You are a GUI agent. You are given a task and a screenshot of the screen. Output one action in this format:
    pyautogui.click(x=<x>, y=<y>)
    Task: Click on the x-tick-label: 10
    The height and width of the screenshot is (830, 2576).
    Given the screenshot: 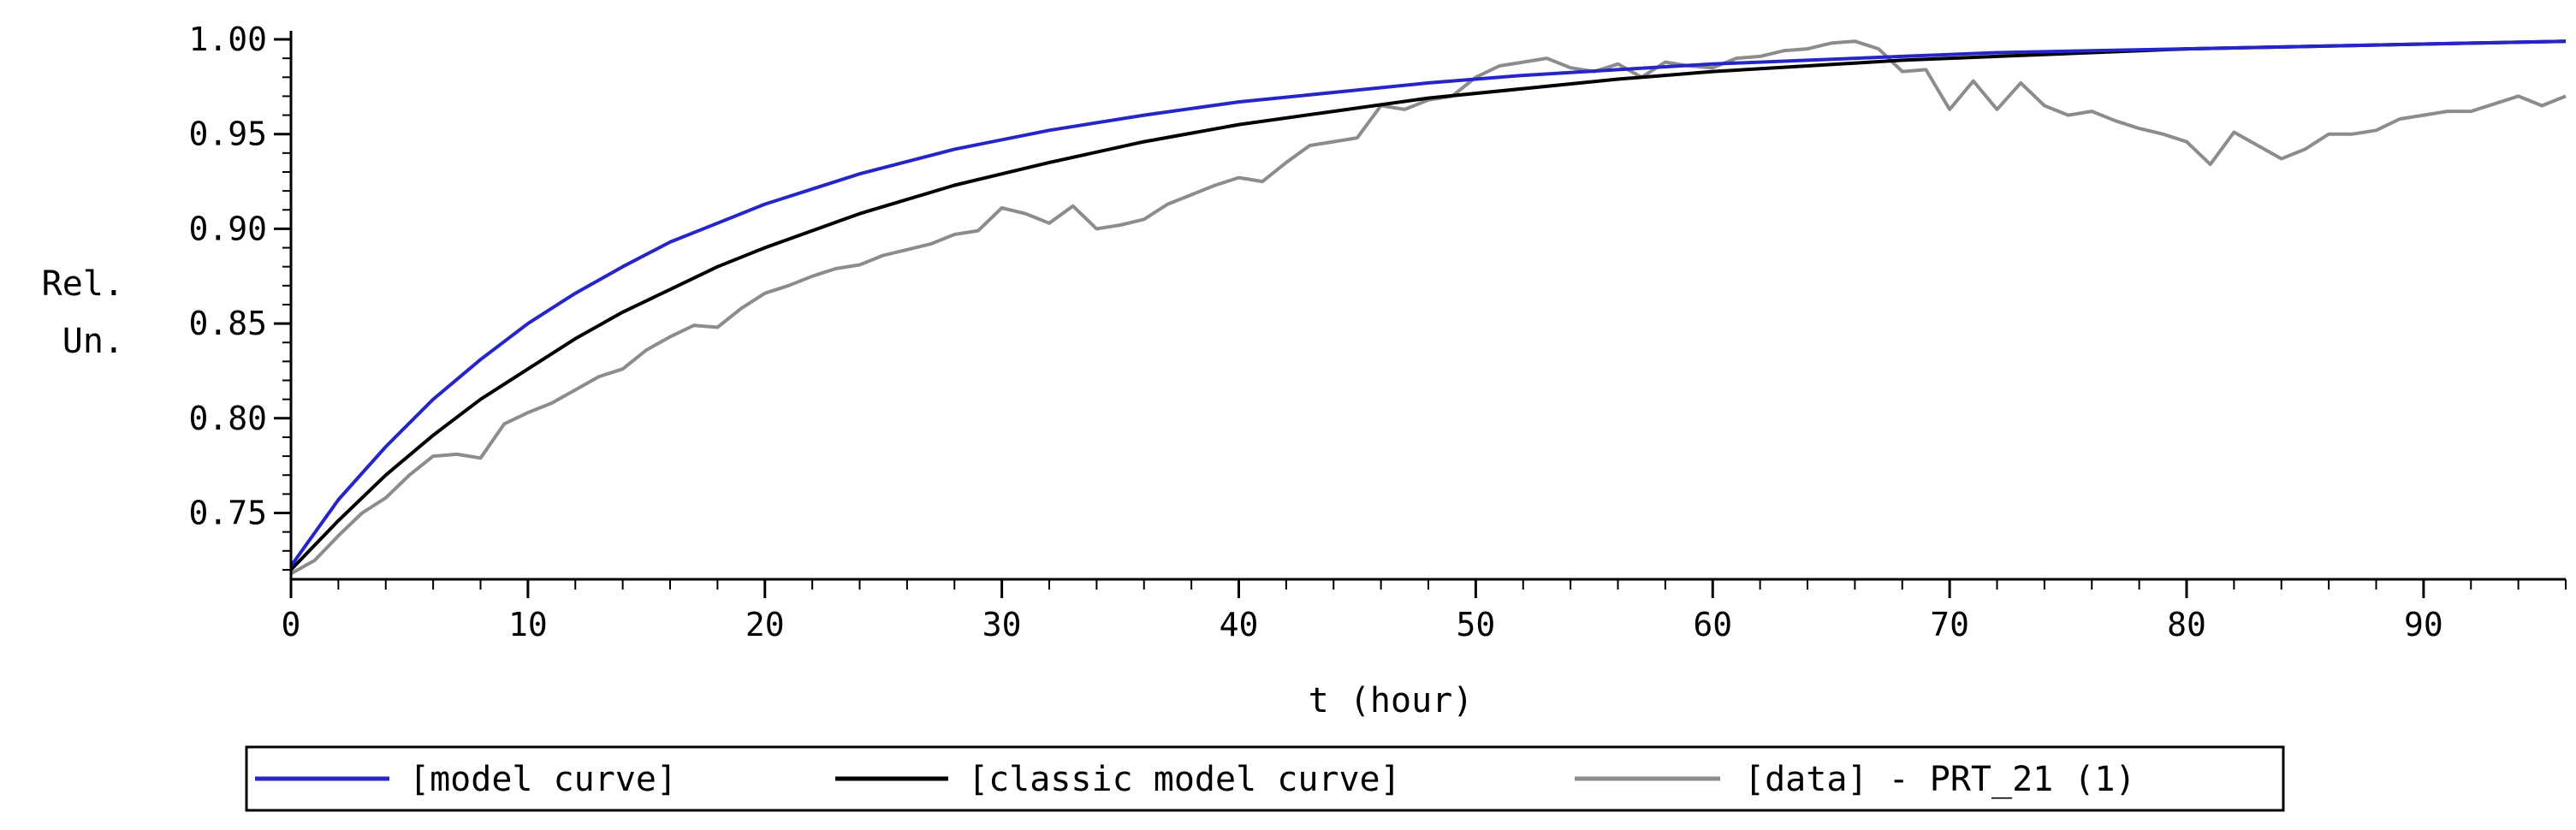 What is the action you would take?
    pyautogui.click(x=528, y=624)
    